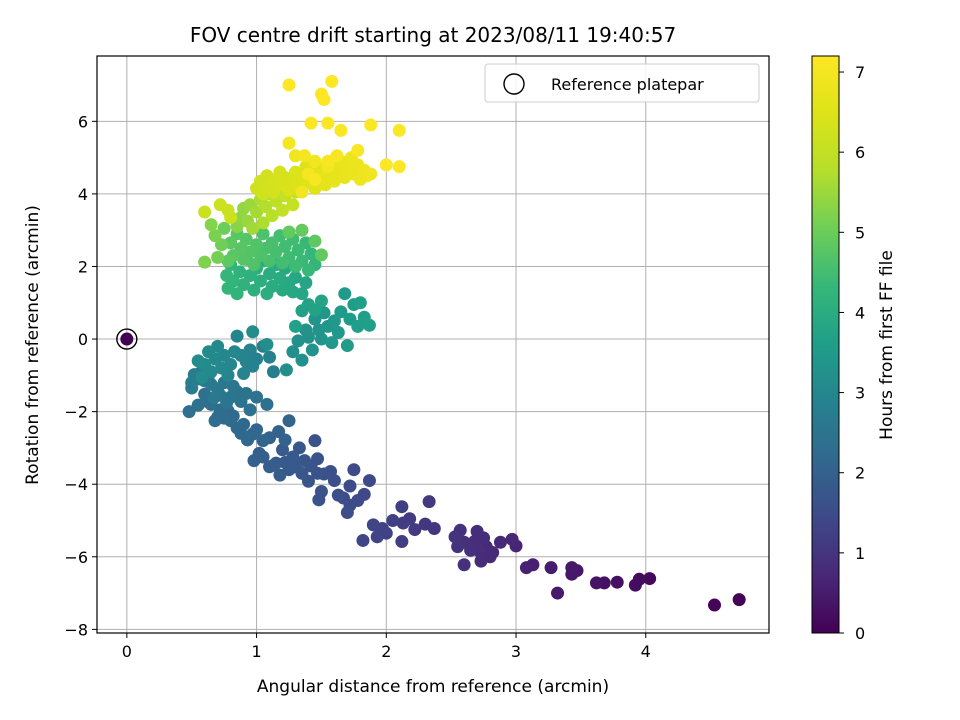  What do you see at coordinates (860, 393) in the screenshot?
I see `colorbar-tick-label: 3` at bounding box center [860, 393].